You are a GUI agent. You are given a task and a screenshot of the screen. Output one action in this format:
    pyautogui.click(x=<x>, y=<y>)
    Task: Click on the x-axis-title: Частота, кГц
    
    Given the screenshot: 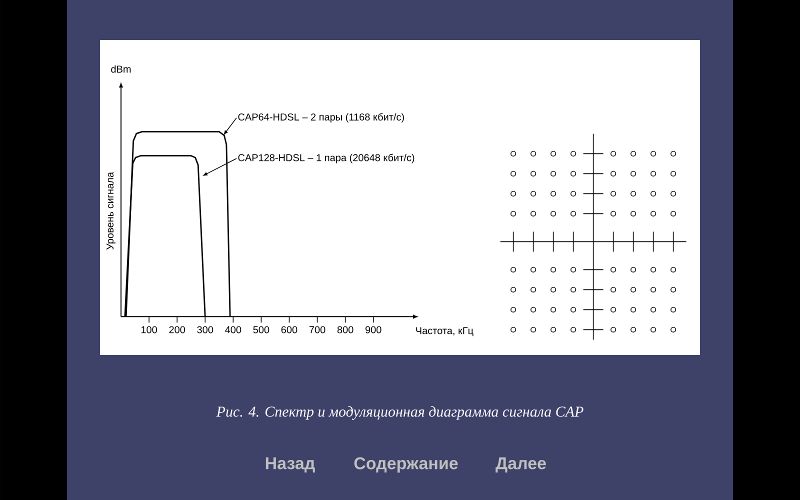 What is the action you would take?
    pyautogui.click(x=445, y=331)
    